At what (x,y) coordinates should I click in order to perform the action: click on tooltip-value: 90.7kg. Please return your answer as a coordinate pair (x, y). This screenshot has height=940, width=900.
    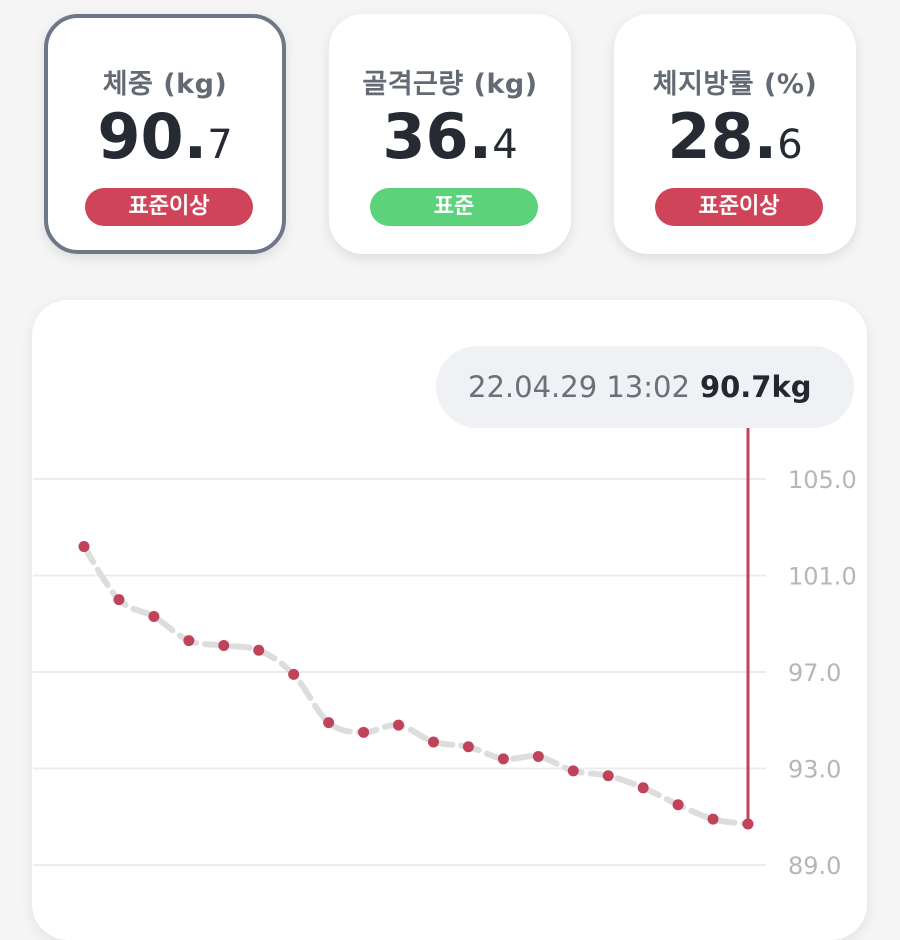
    Looking at the image, I should click on (755, 387).